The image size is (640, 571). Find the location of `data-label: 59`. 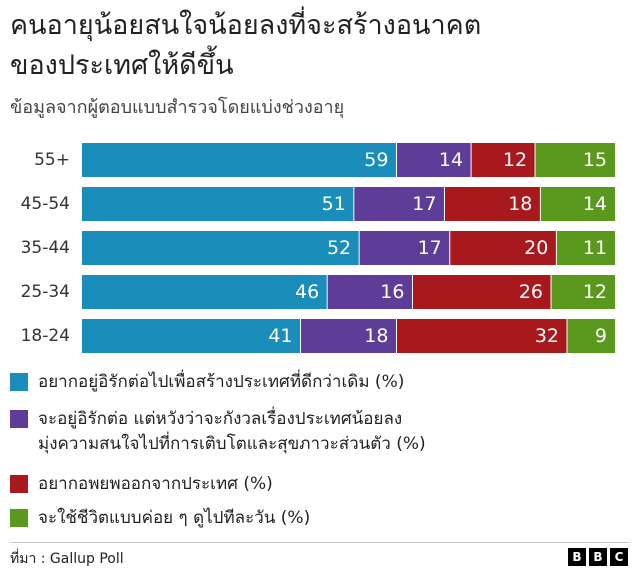

data-label: 59 is located at coordinates (376, 160).